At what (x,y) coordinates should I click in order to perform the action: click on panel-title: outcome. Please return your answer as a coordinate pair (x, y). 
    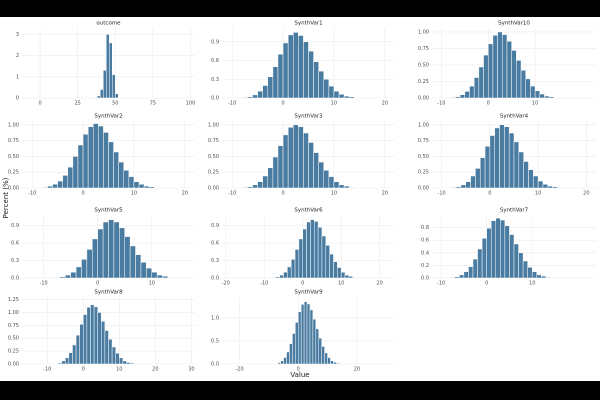
    Looking at the image, I should click on (108, 24).